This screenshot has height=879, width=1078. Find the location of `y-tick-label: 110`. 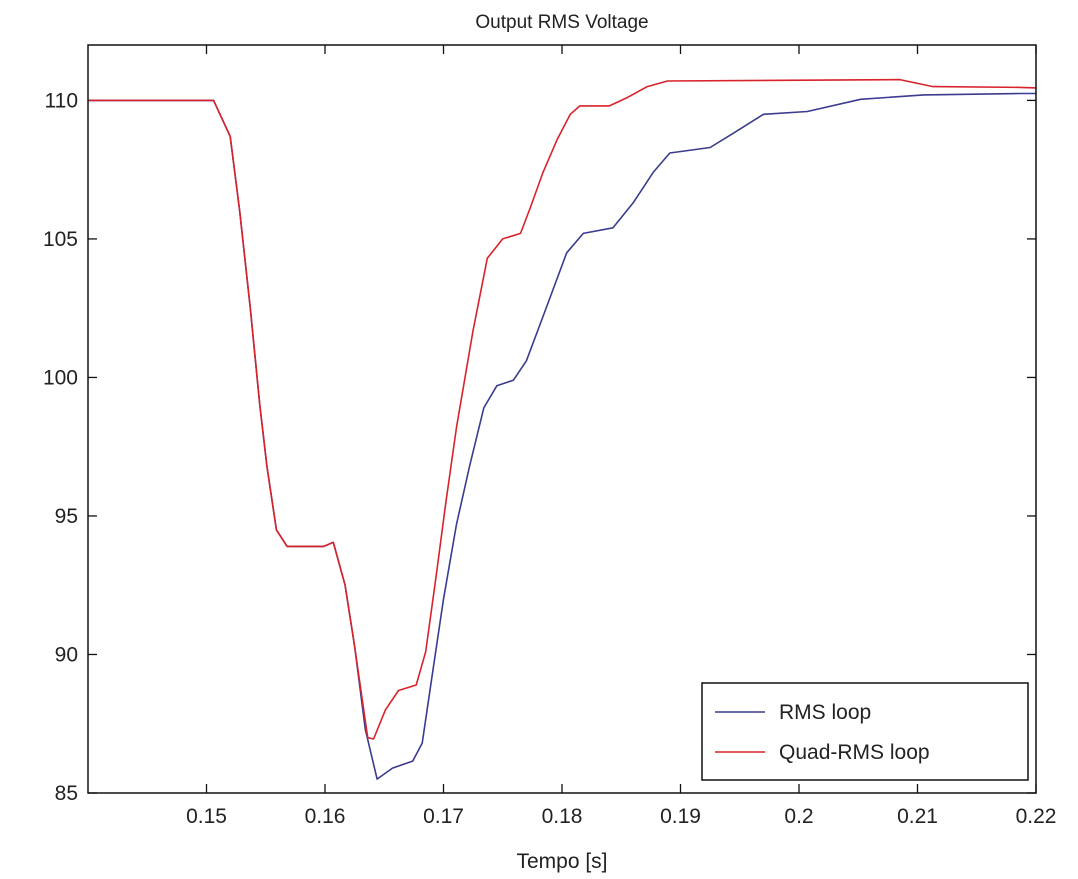

y-tick-label: 110 is located at coordinates (61, 100).